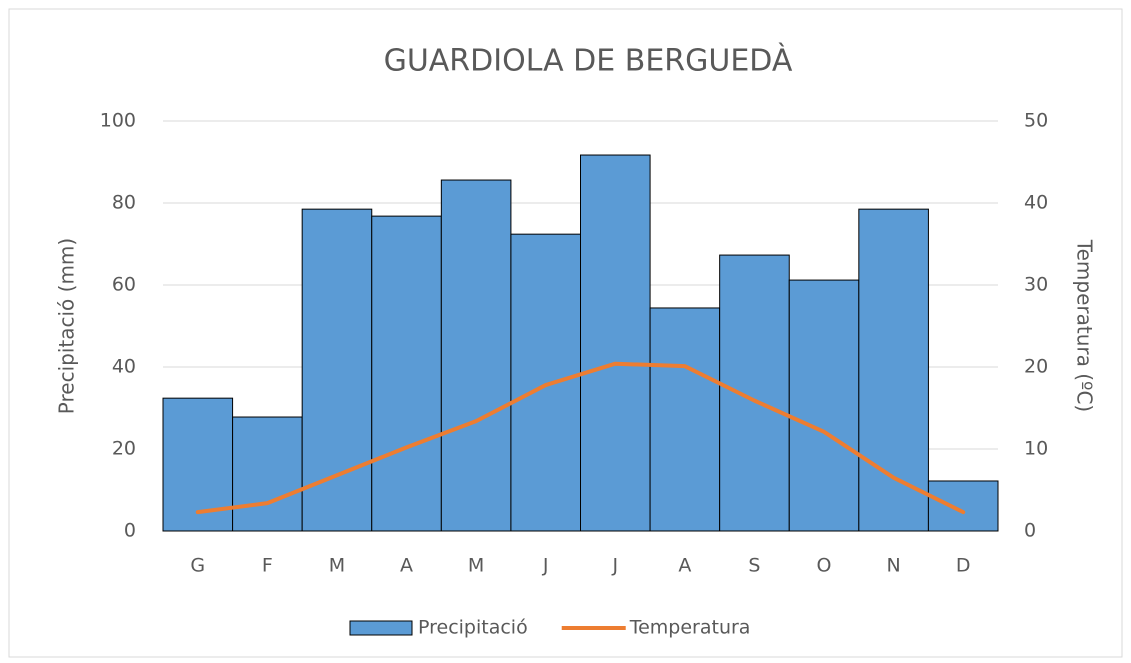 The height and width of the screenshot is (663, 1131). What do you see at coordinates (130, 531) in the screenshot?
I see `y-tick-label: 0` at bounding box center [130, 531].